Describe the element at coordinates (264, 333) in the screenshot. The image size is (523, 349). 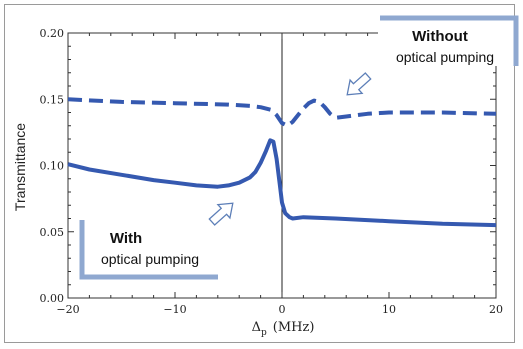
I see `x-axis-subscript: p` at that location.